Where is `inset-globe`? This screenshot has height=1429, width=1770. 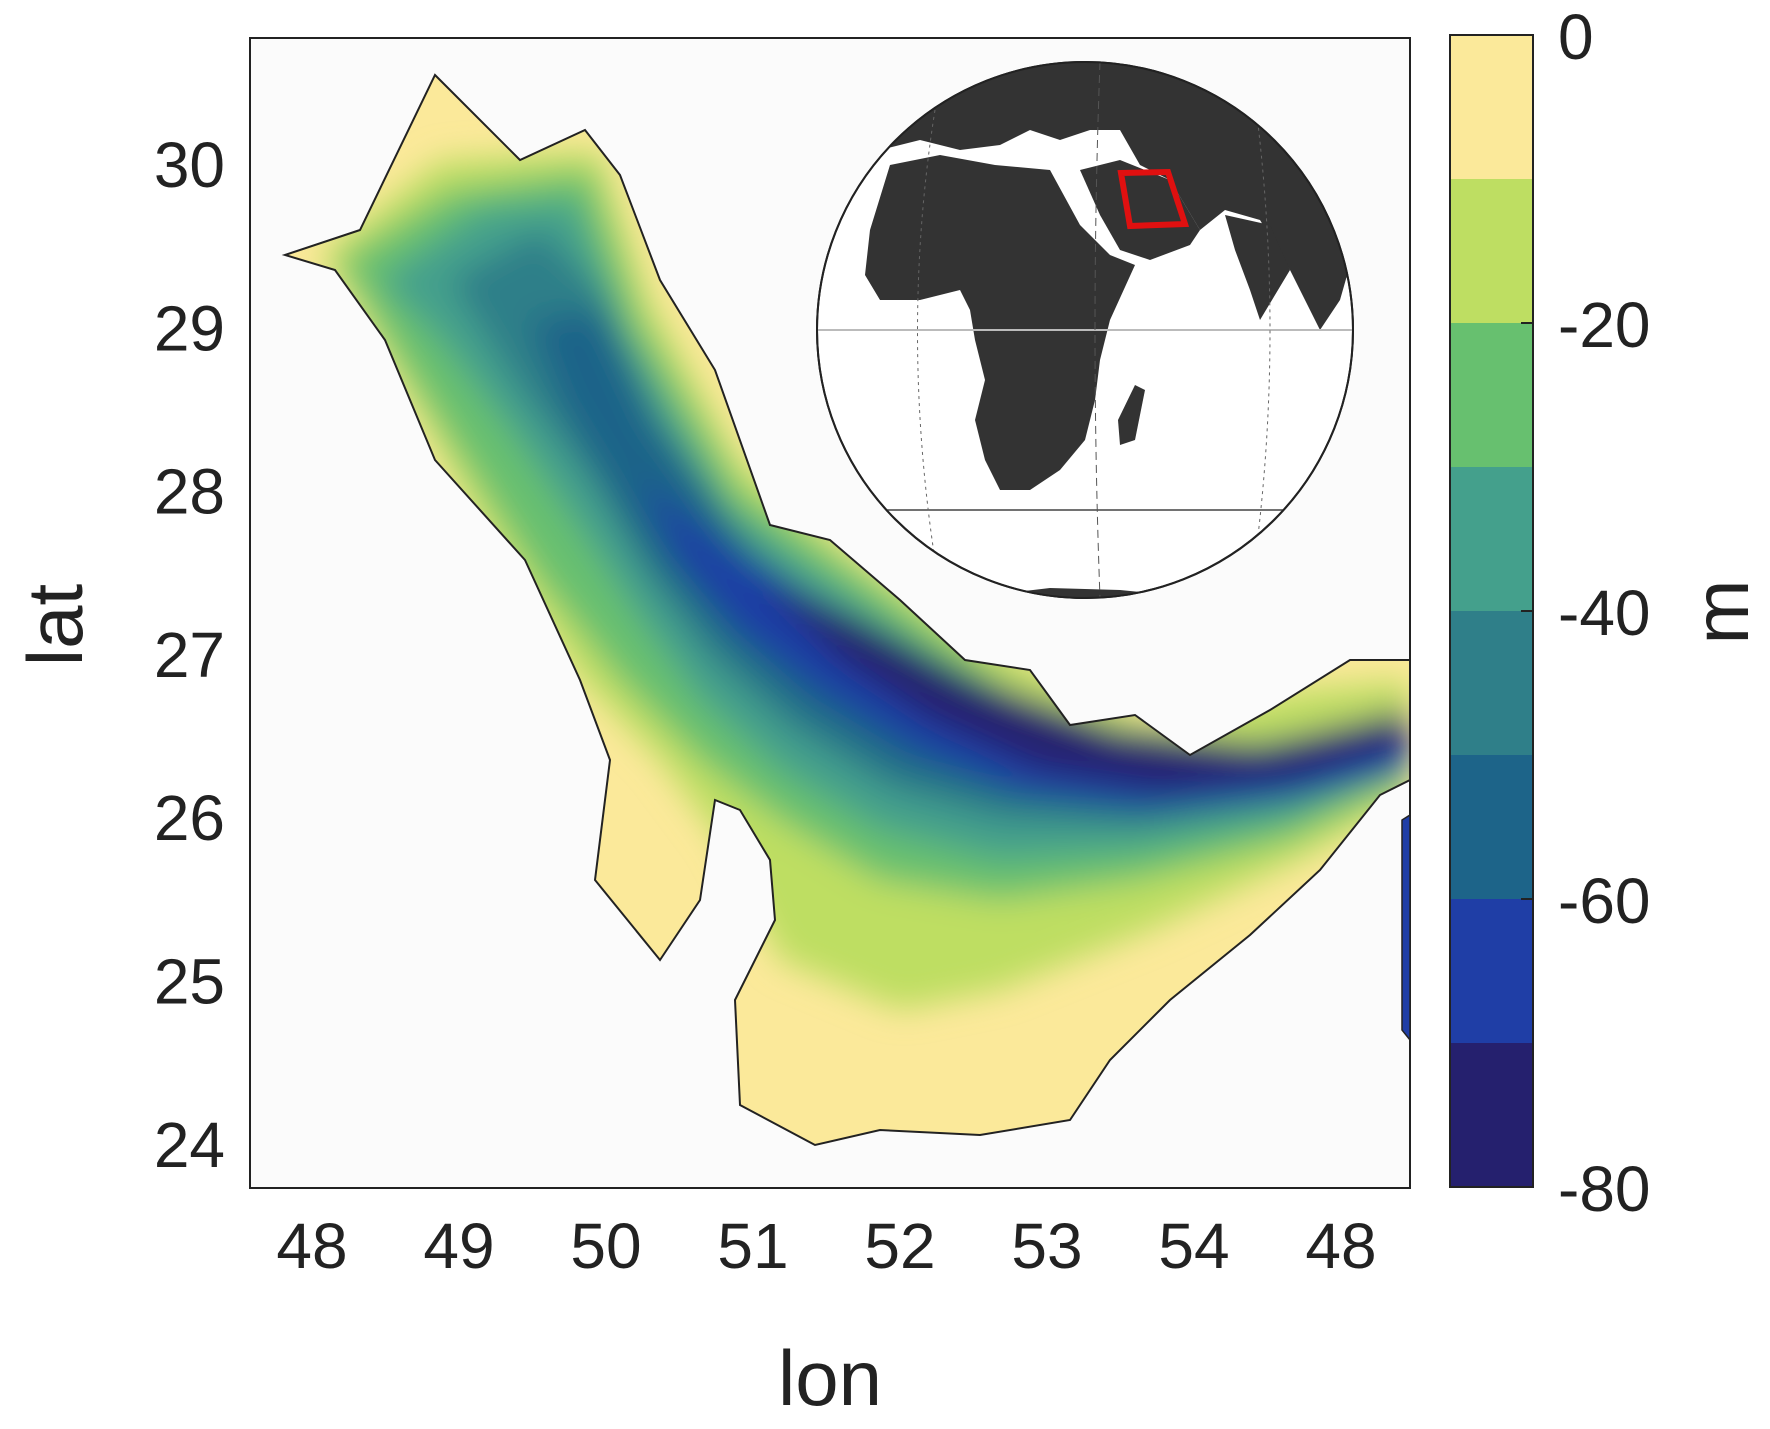 inset-globe is located at coordinates (1085, 330).